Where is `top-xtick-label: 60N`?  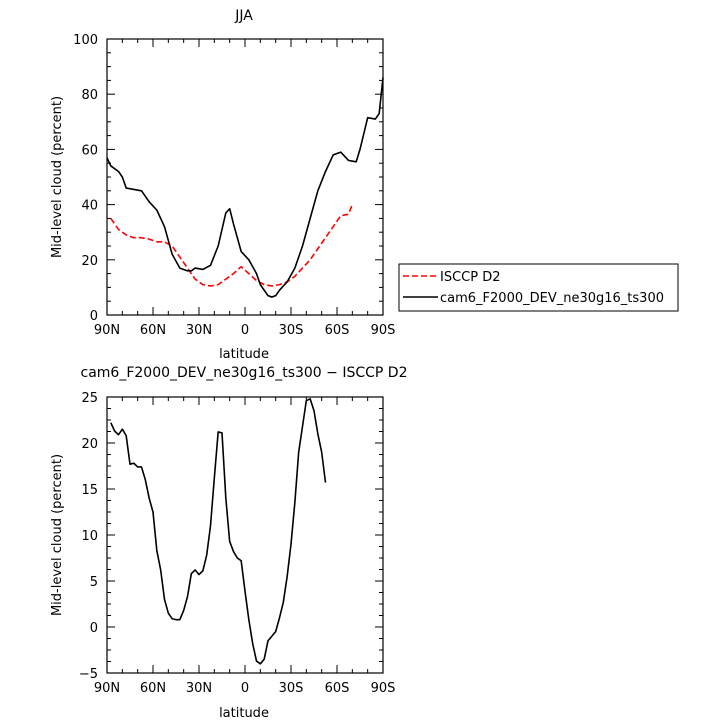 top-xtick-label: 60N is located at coordinates (153, 330).